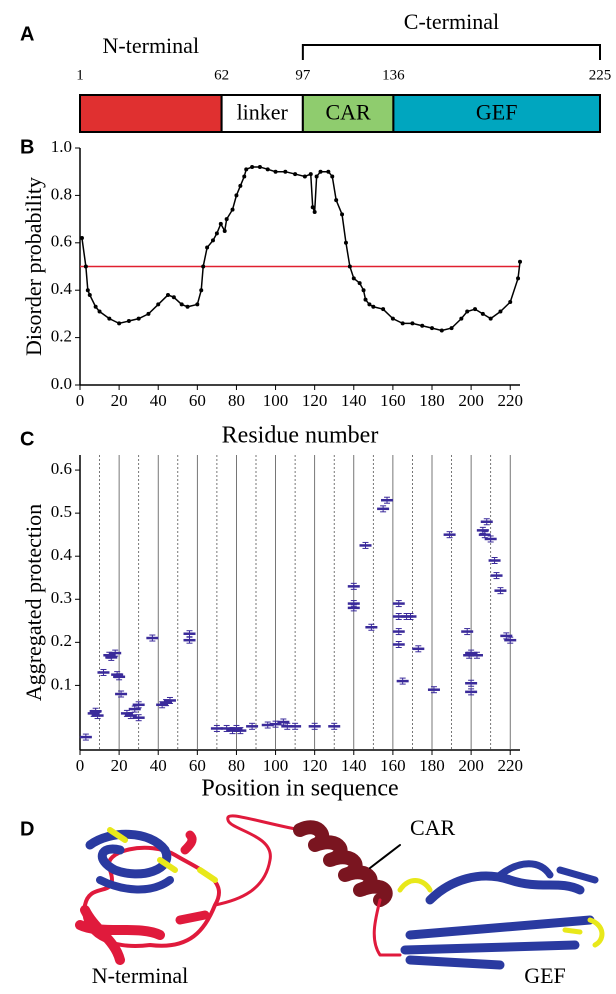 The image size is (616, 994). Describe the element at coordinates (33, 602) in the screenshot. I see `y-axis-label: Aggregated protection` at that location.